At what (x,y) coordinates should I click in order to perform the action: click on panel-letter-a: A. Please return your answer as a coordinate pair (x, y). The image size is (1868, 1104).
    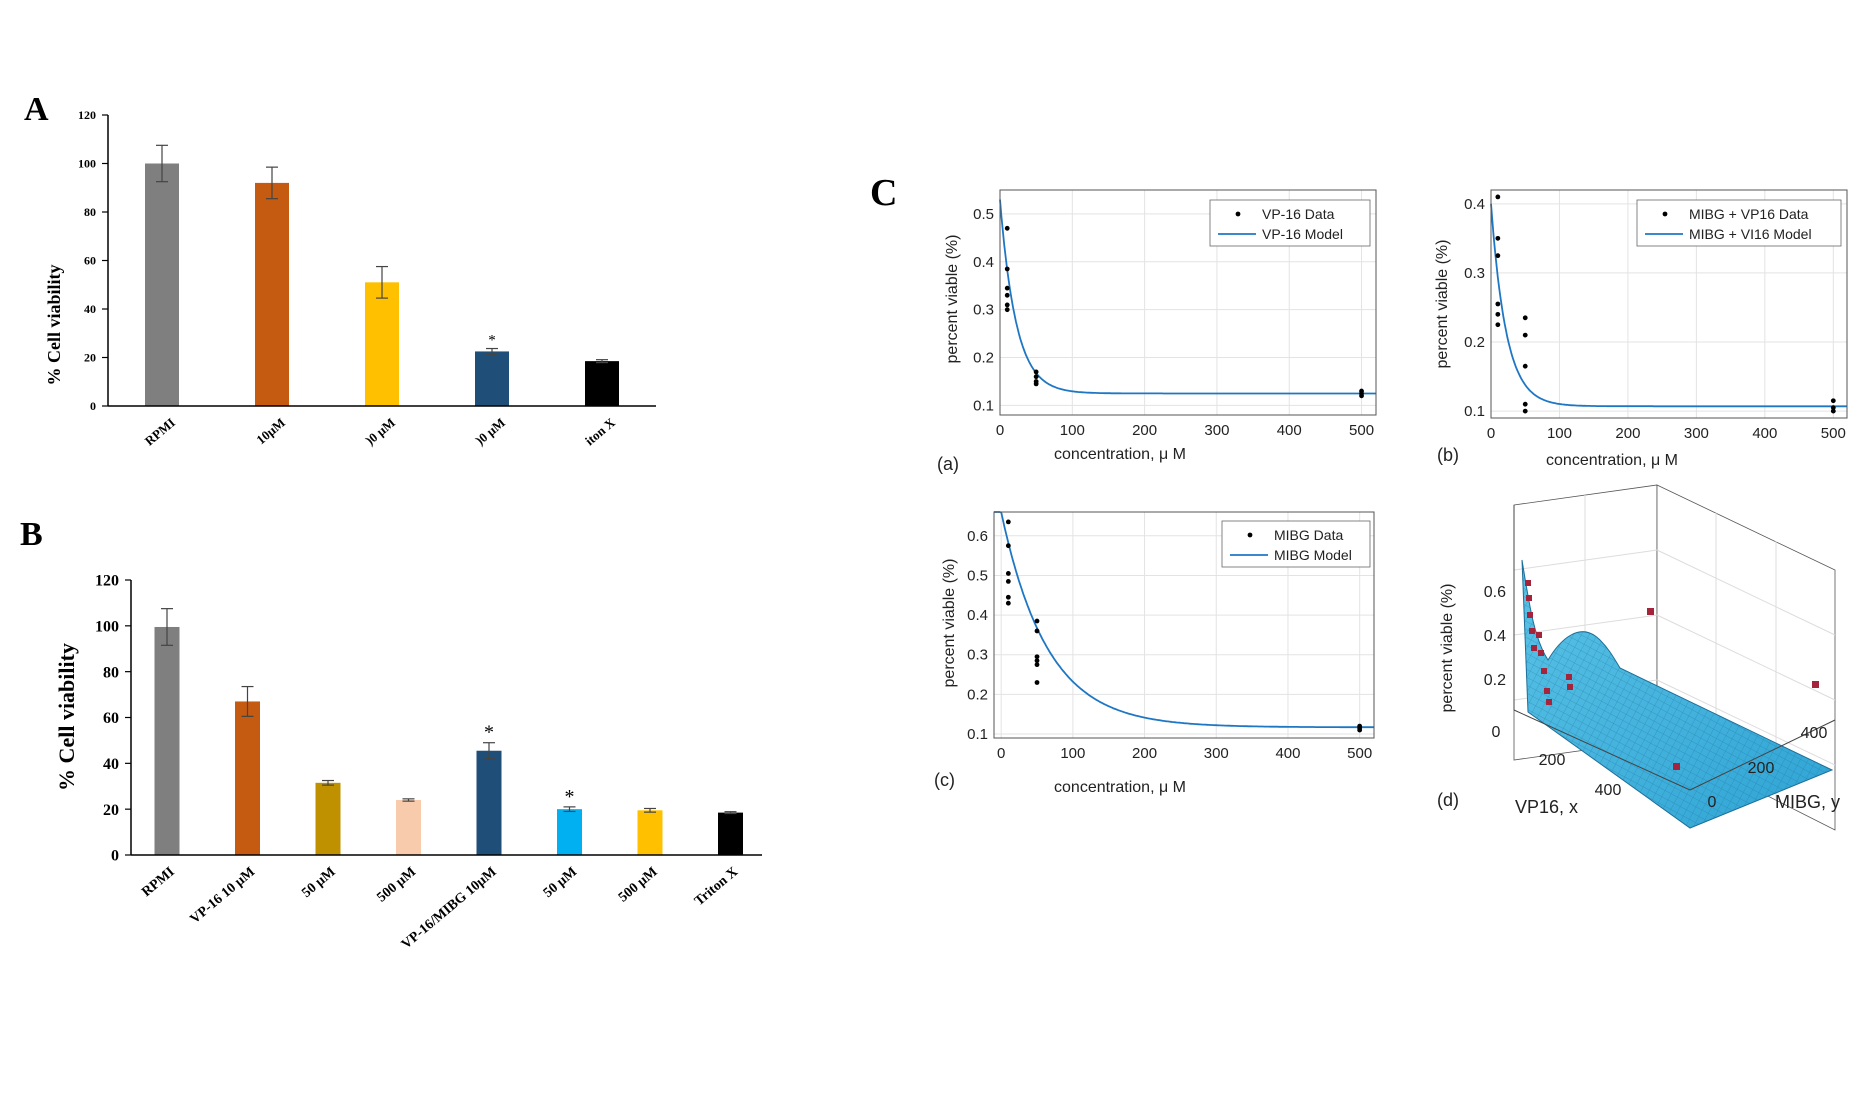
    Looking at the image, I should click on (36, 109).